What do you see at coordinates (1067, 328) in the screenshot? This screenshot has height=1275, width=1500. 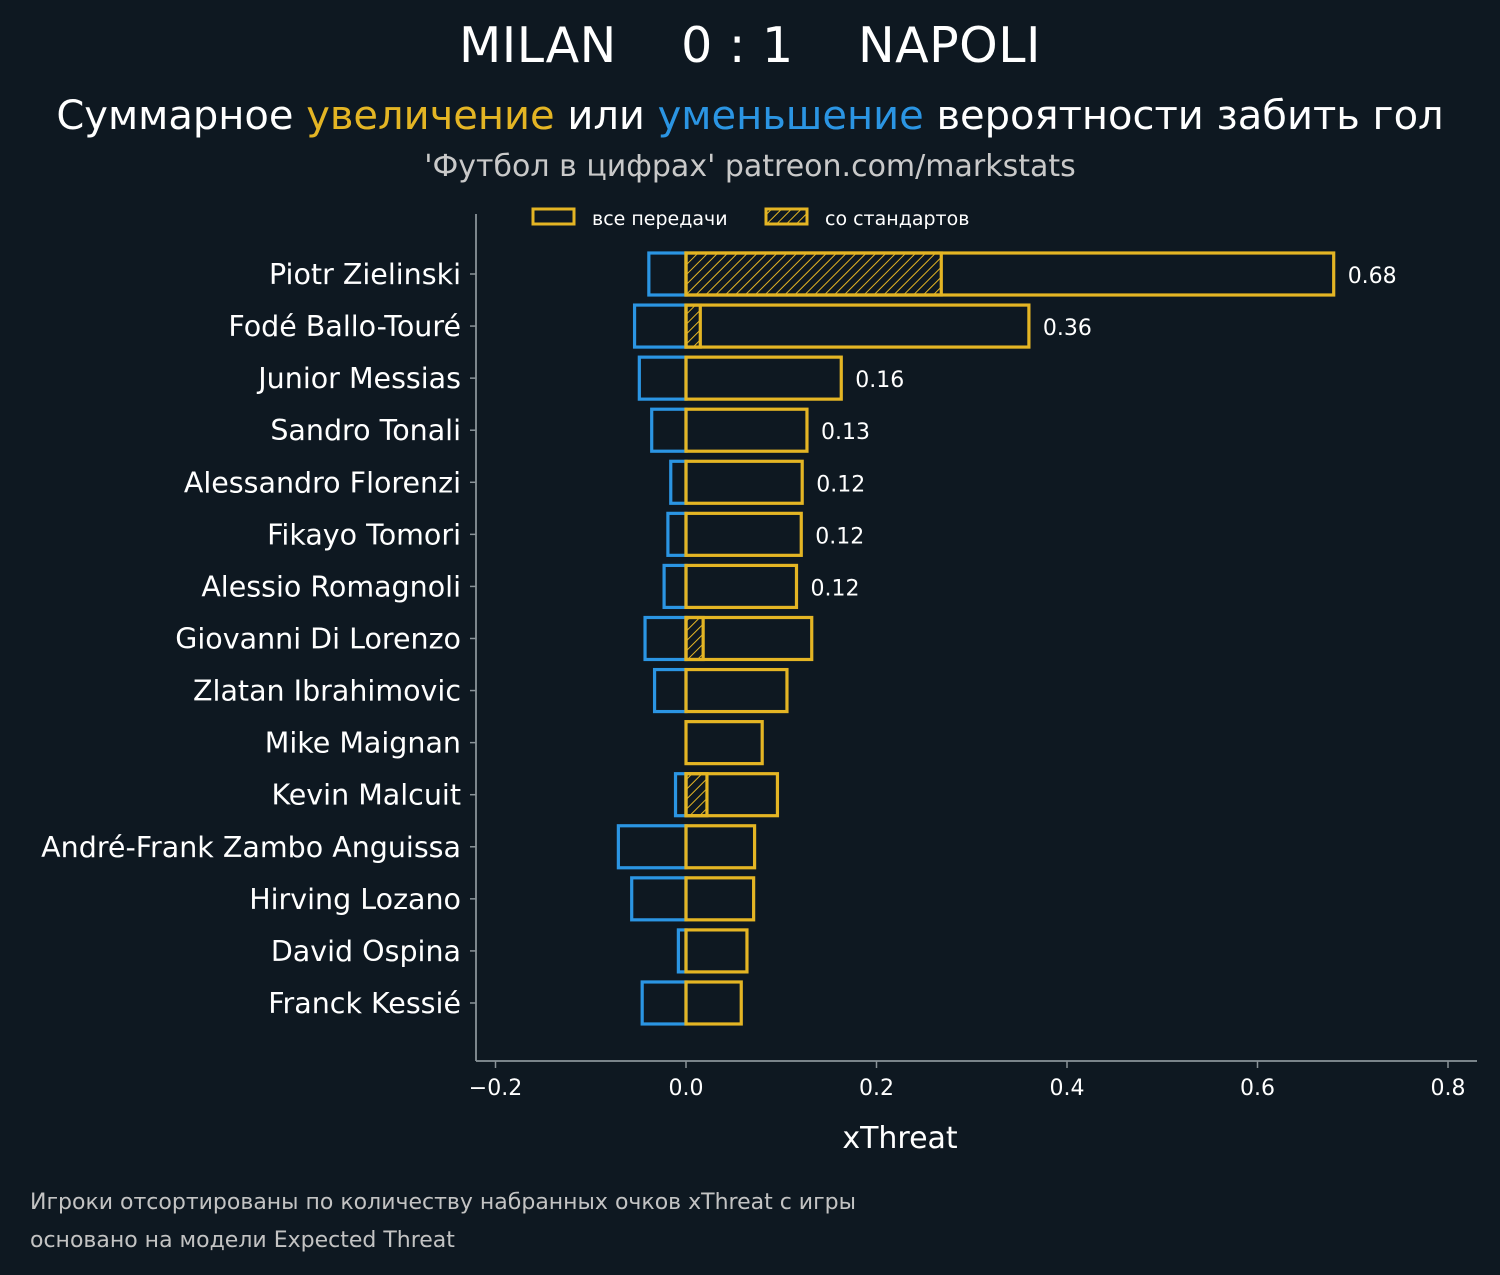 I see `data-label: 0.36` at bounding box center [1067, 328].